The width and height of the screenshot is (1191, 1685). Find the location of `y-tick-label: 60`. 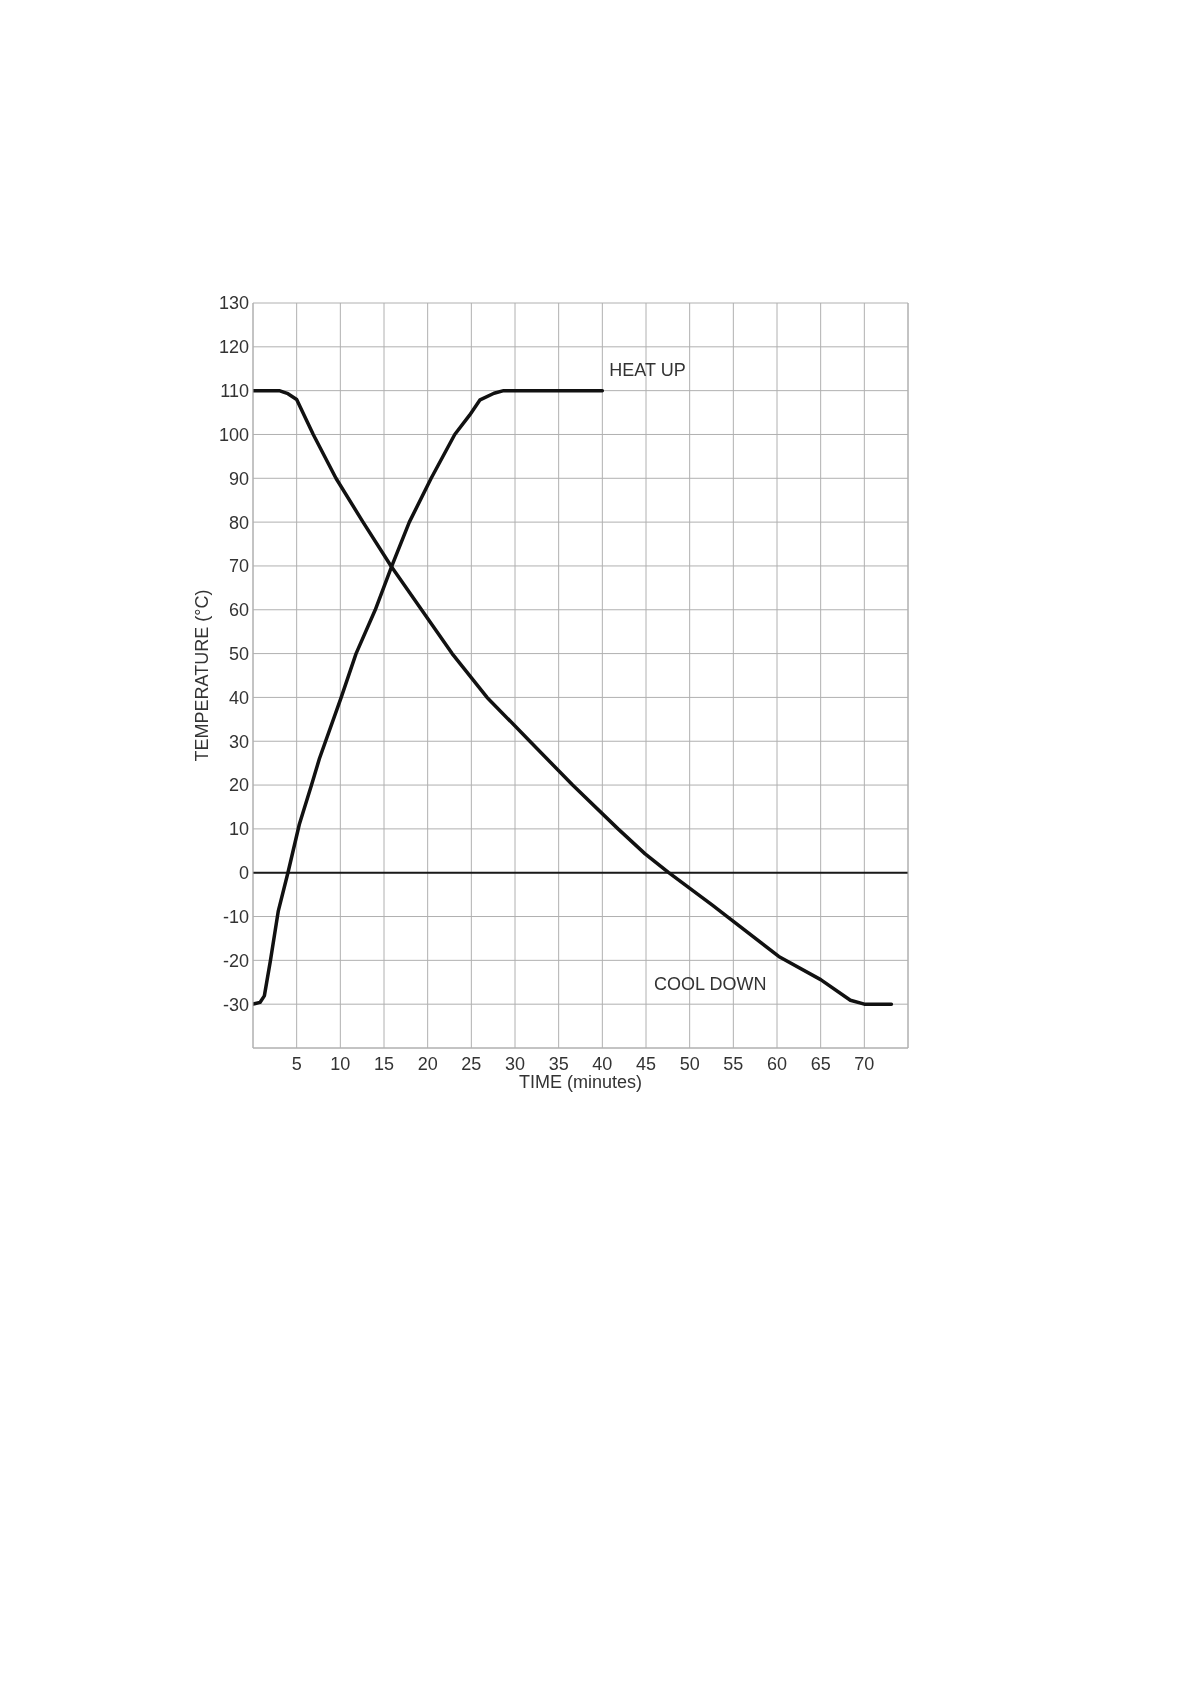

y-tick-label: 60 is located at coordinates (238, 610).